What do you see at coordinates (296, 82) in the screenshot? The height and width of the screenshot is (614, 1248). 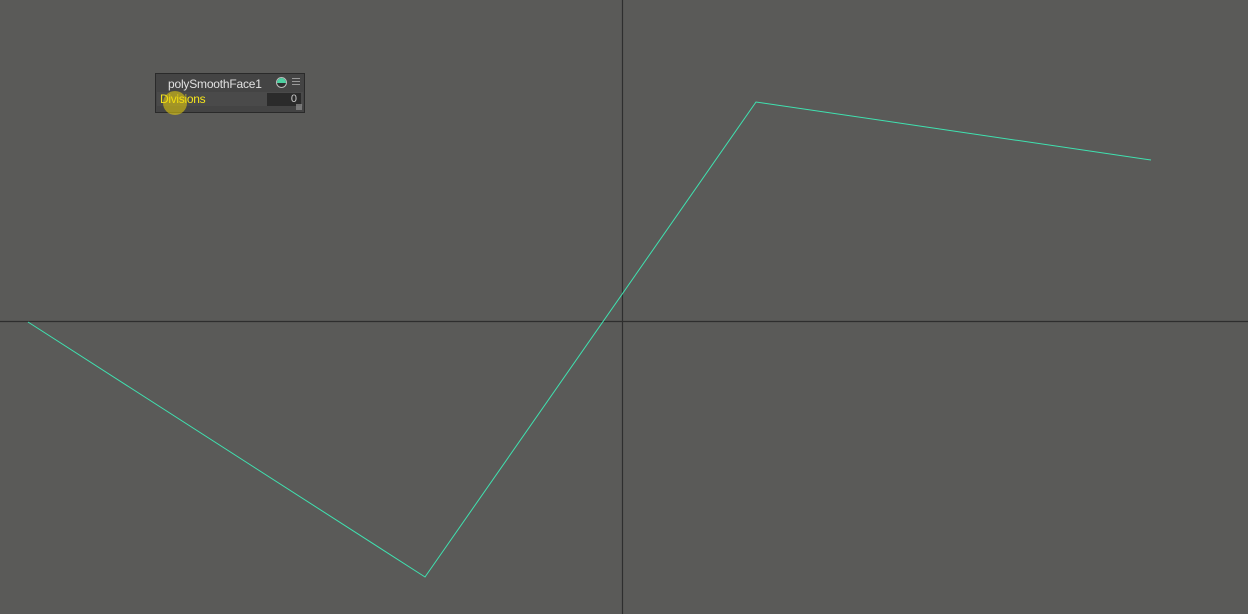 I see `menu-lines-icon` at bounding box center [296, 82].